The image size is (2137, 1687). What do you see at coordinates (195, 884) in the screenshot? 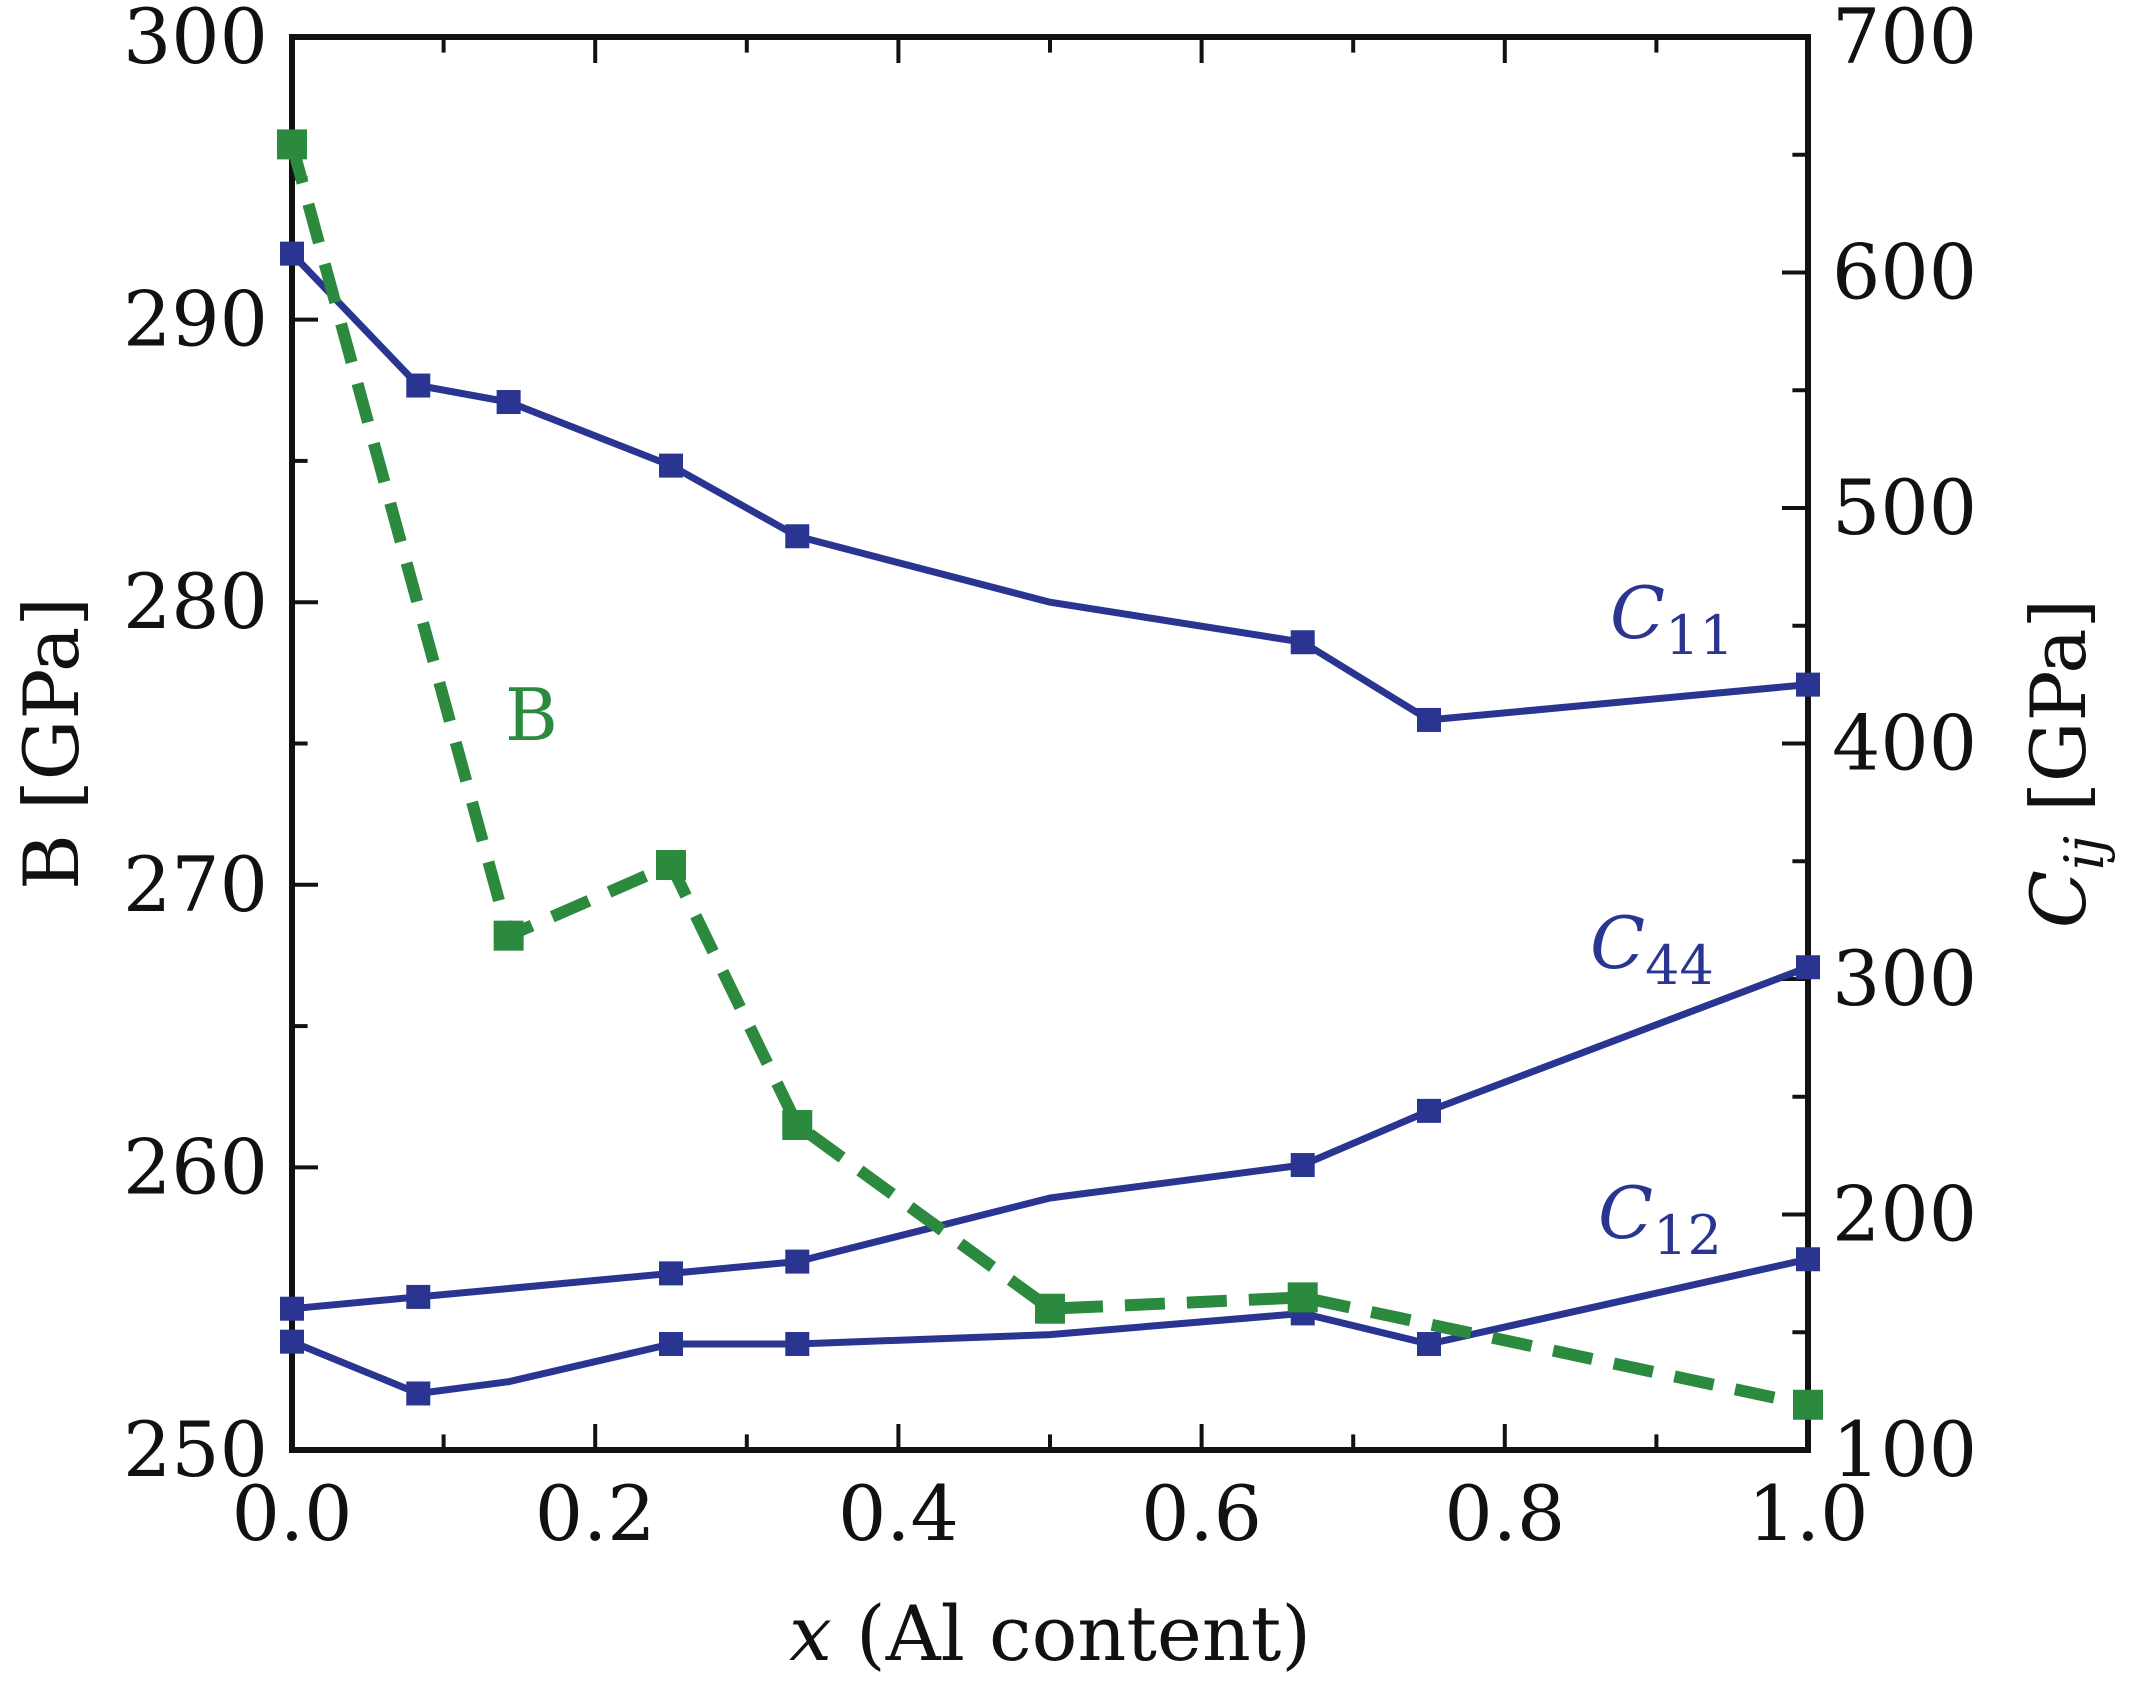
I see `y-left-tick-label: 270` at bounding box center [195, 884].